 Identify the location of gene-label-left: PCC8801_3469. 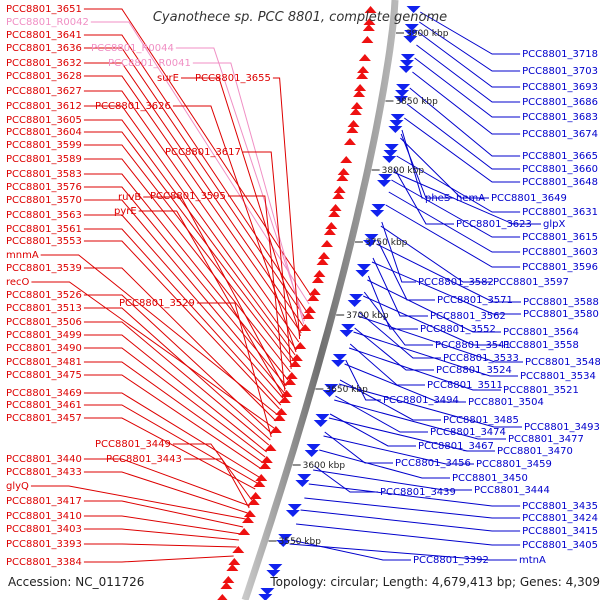
(44, 393).